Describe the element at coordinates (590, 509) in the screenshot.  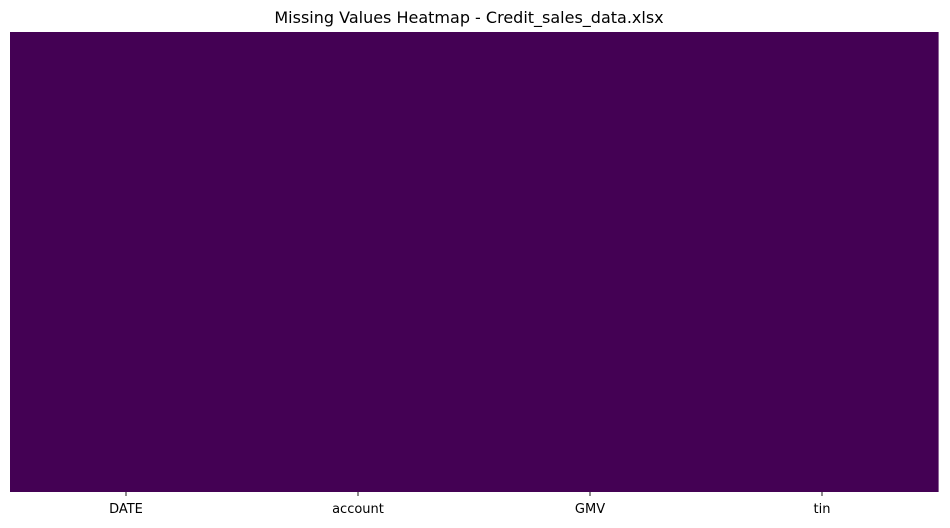
I see `x-tick-label-gmv: GMV` at that location.